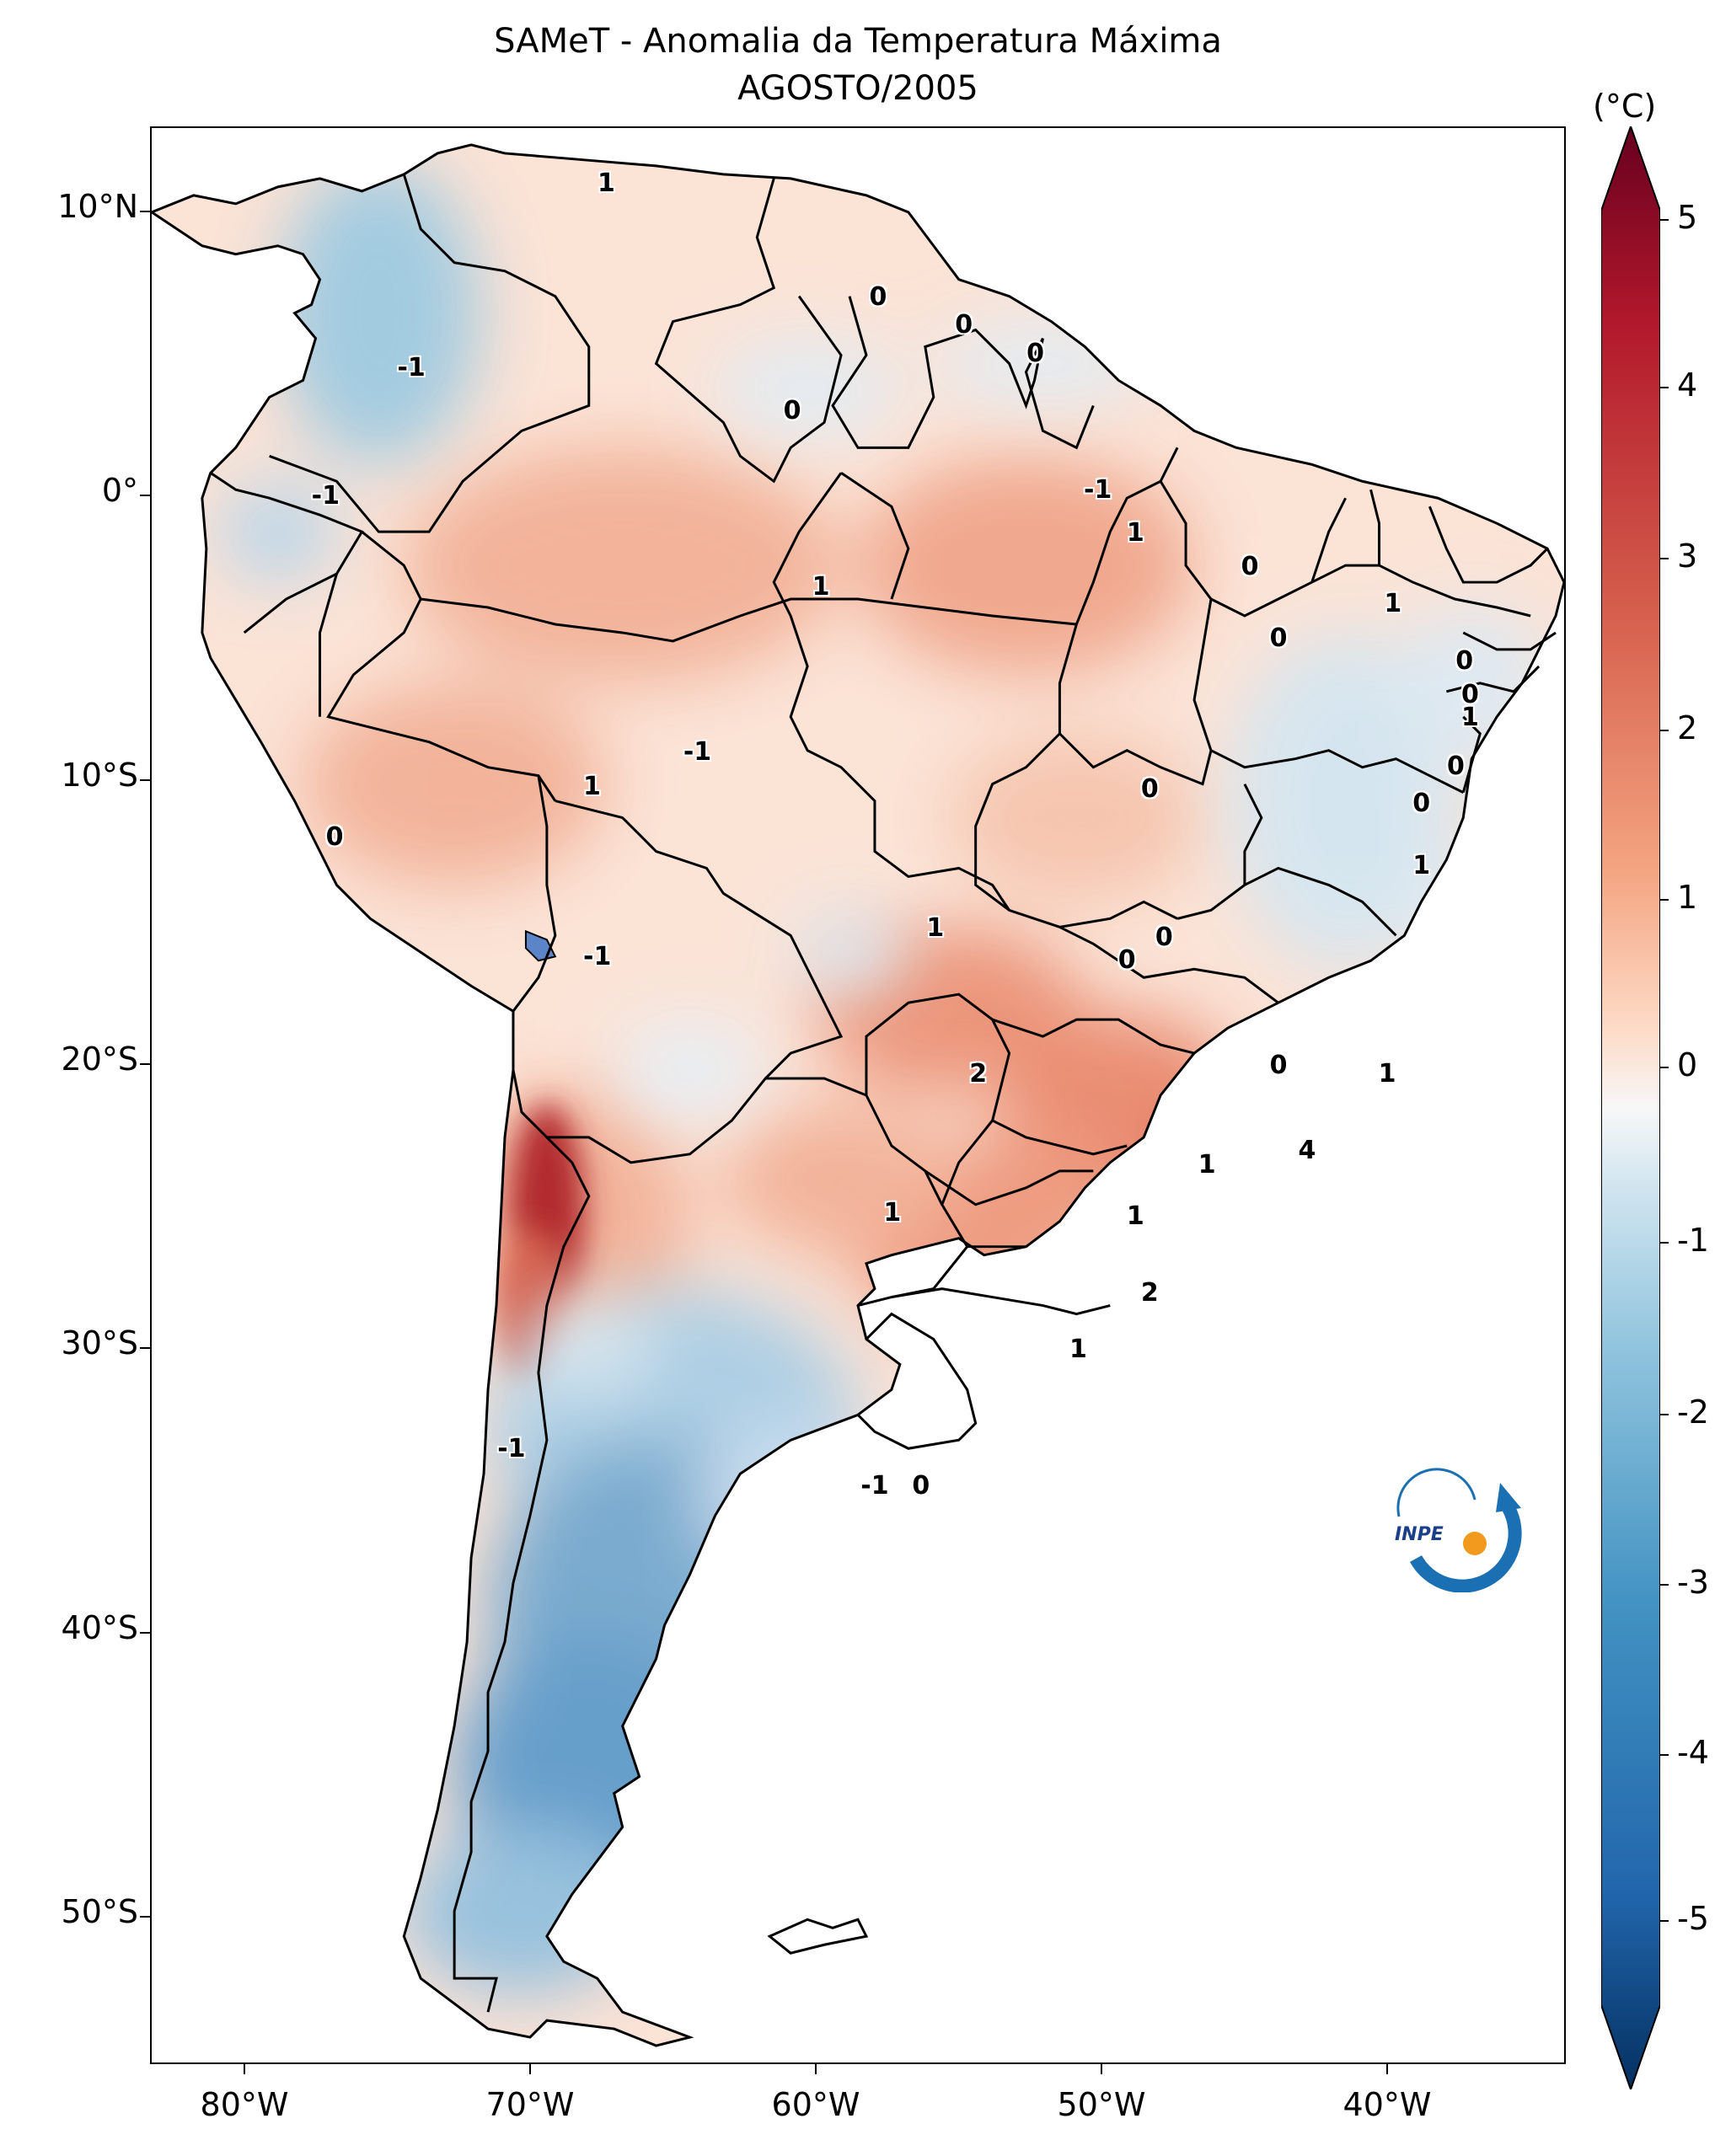 The image size is (1731, 2156). What do you see at coordinates (1693, 1918) in the screenshot?
I see `colorbar-label: -5` at bounding box center [1693, 1918].